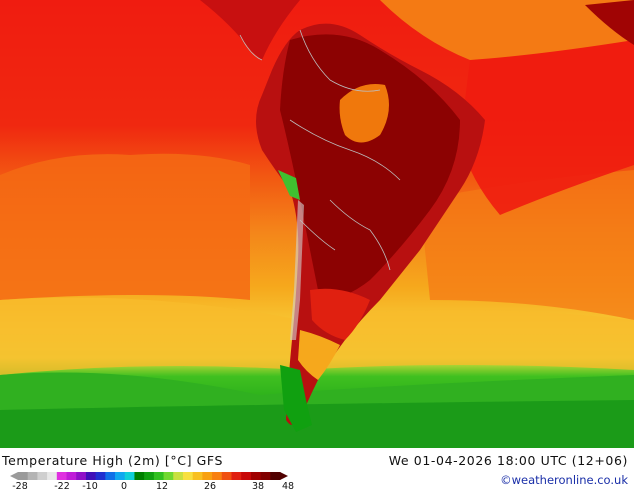  Describe the element at coordinates (14, 476) in the screenshot. I see `legend-arrow-left` at that location.